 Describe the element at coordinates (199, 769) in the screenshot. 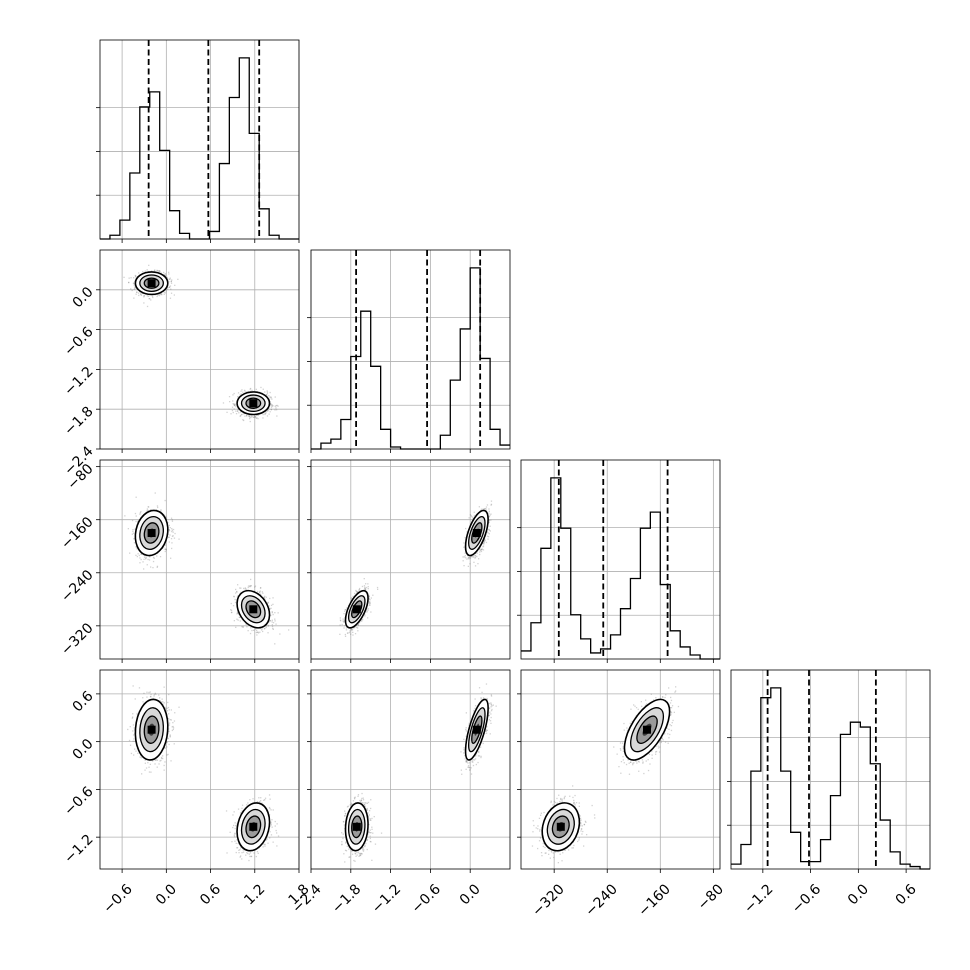

I see `panel-frame` at that location.